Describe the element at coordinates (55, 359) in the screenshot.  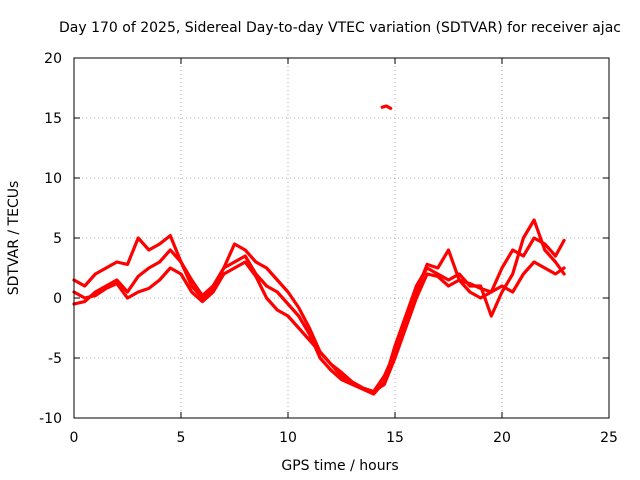
I see `y-tick-label: -5` at that location.